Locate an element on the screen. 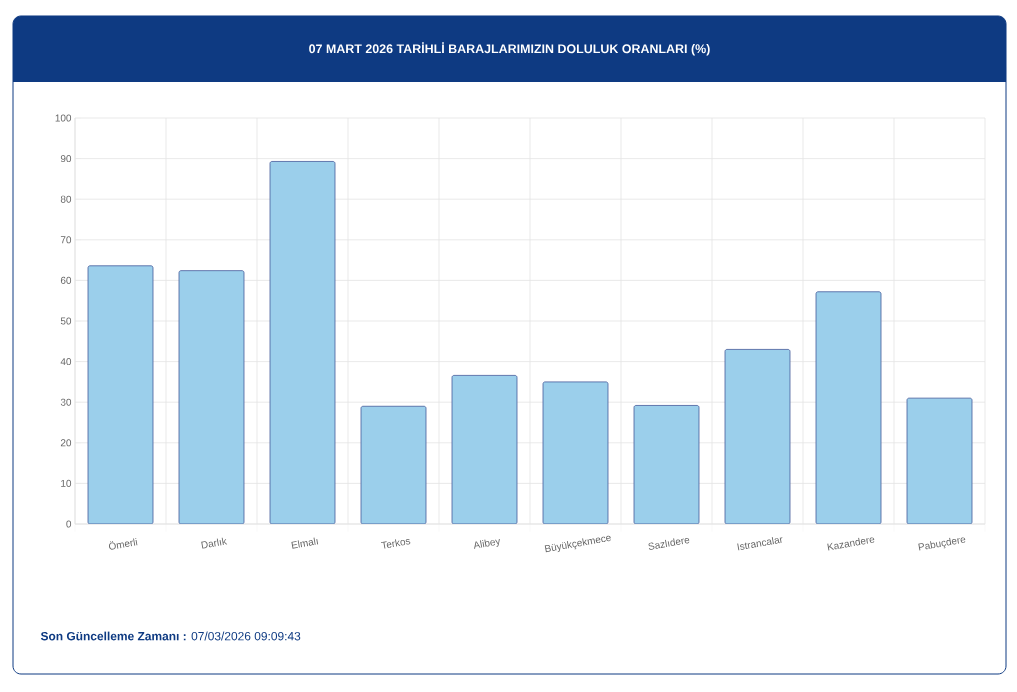 The image size is (1017, 692). y-tick-label: 100 is located at coordinates (63, 118).